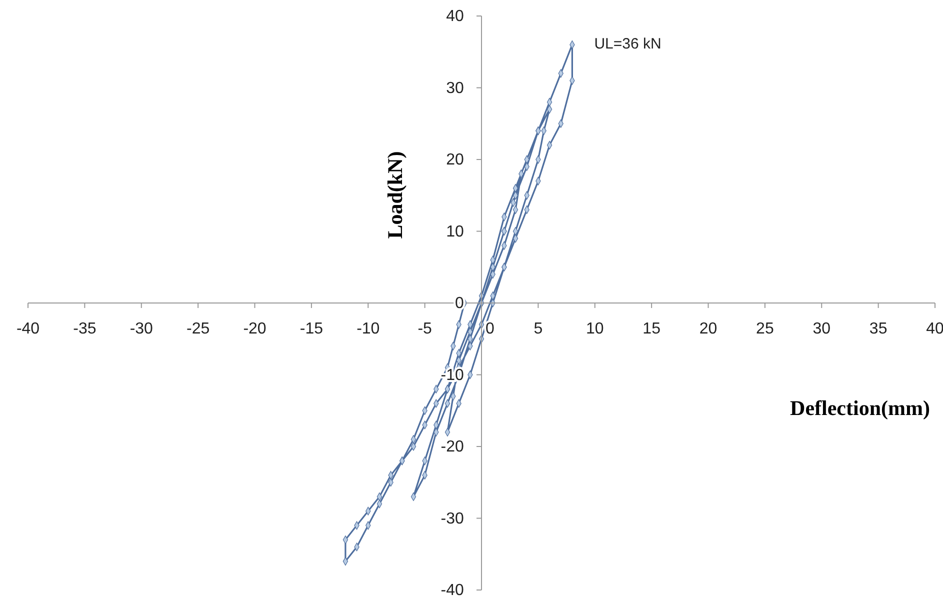 The image size is (943, 601). Describe the element at coordinates (312, 329) in the screenshot. I see `x-tick-label: -15` at that location.